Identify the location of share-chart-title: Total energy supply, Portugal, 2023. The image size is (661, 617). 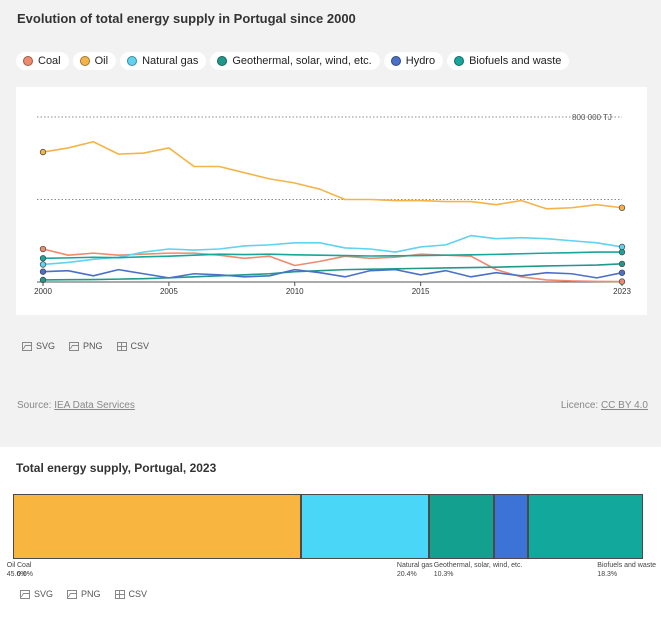
(116, 468).